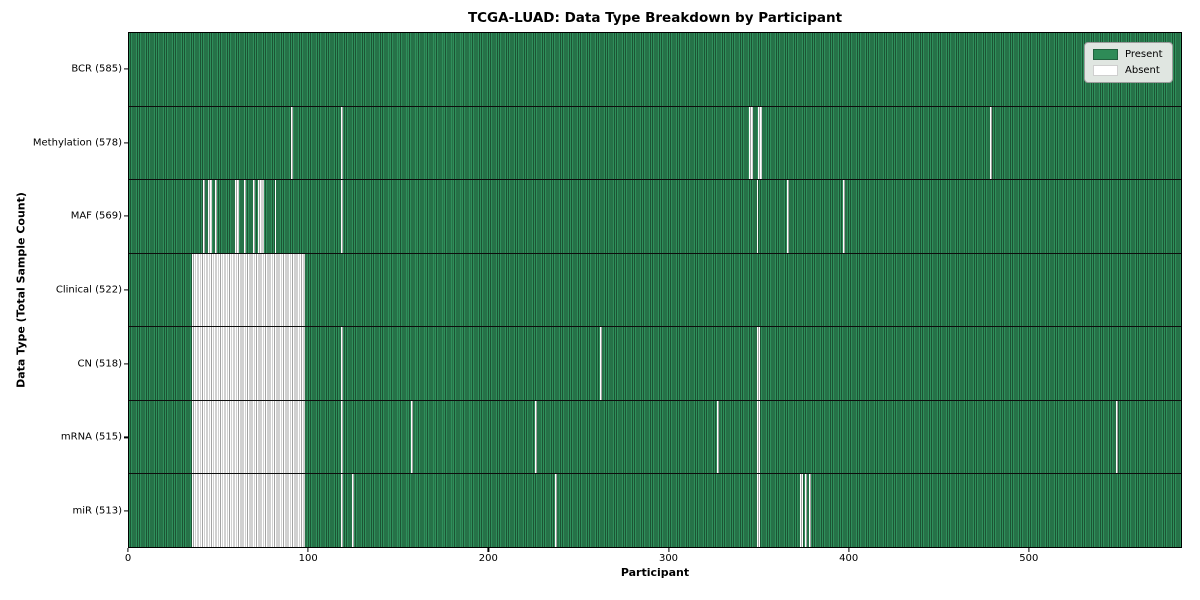 The width and height of the screenshot is (1200, 600). I want to click on legend-swatch-present-icon, so click(1105, 54).